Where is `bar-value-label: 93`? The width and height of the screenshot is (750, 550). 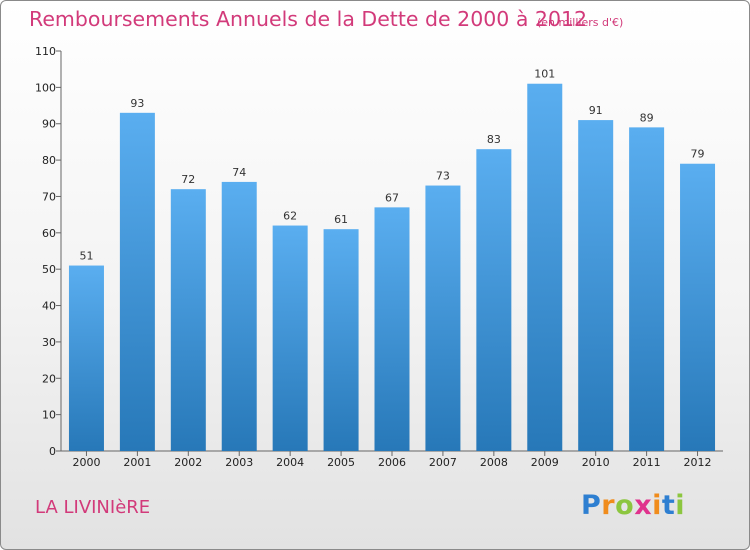 bar-value-label: 93 is located at coordinates (137, 103).